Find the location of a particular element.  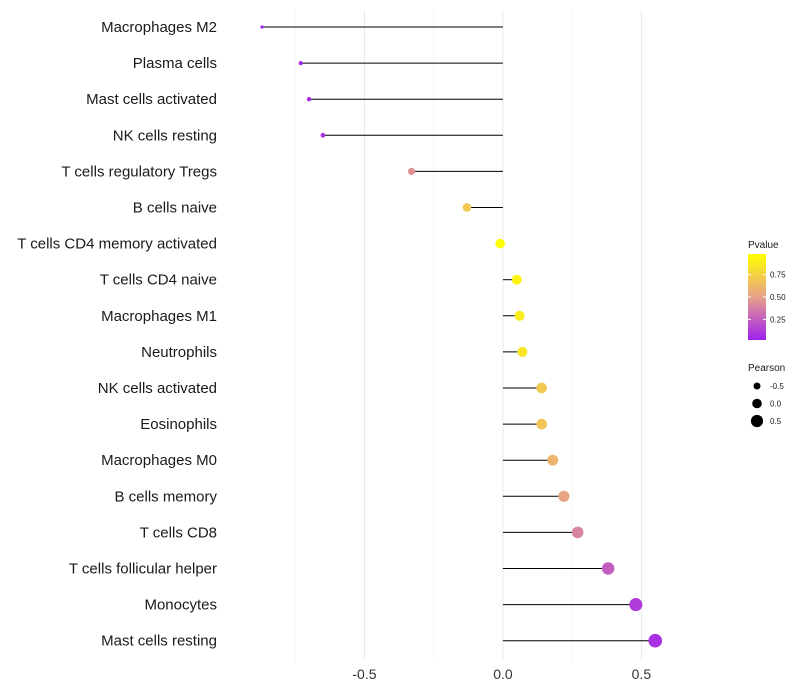

colorbar-tick-label: 0.25 is located at coordinates (778, 319).